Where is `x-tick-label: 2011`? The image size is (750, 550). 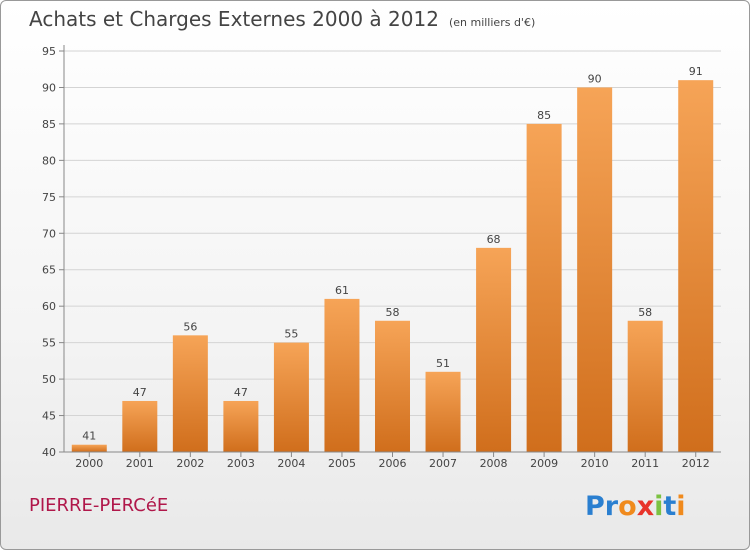
x-tick-label: 2011 is located at coordinates (645, 463).